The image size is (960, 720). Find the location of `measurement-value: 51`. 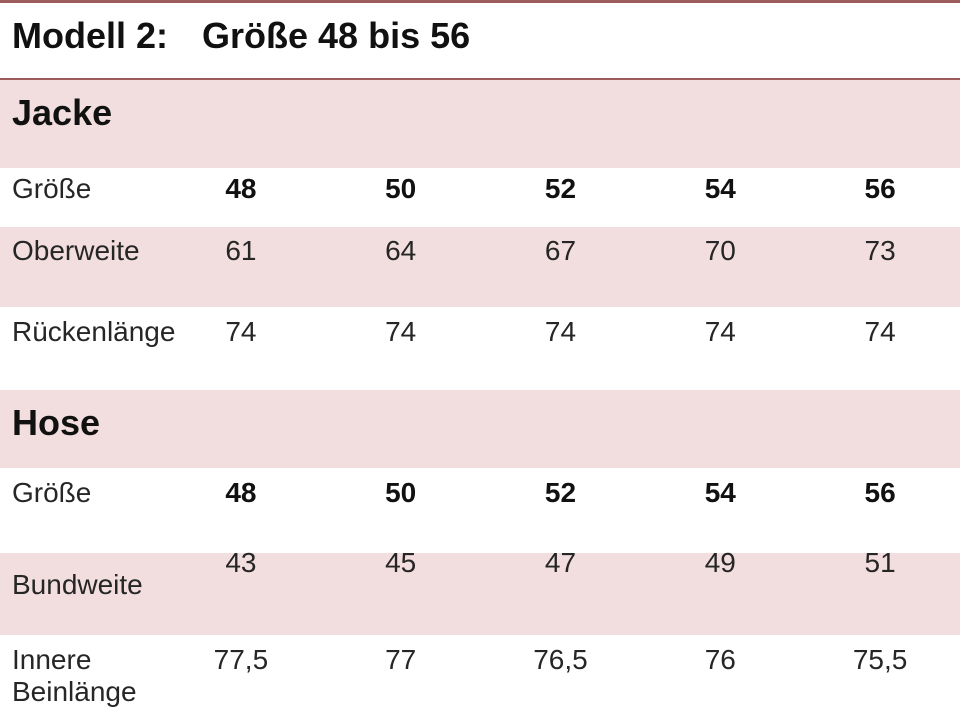

measurement-value: 51 is located at coordinates (880, 562).